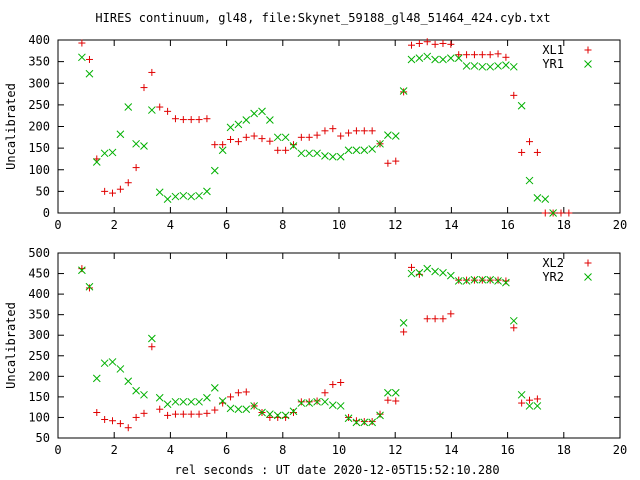 This screenshot has height=480, width=640. Describe the element at coordinates (170, 225) in the screenshot. I see `x-tick-label: 4` at that location.